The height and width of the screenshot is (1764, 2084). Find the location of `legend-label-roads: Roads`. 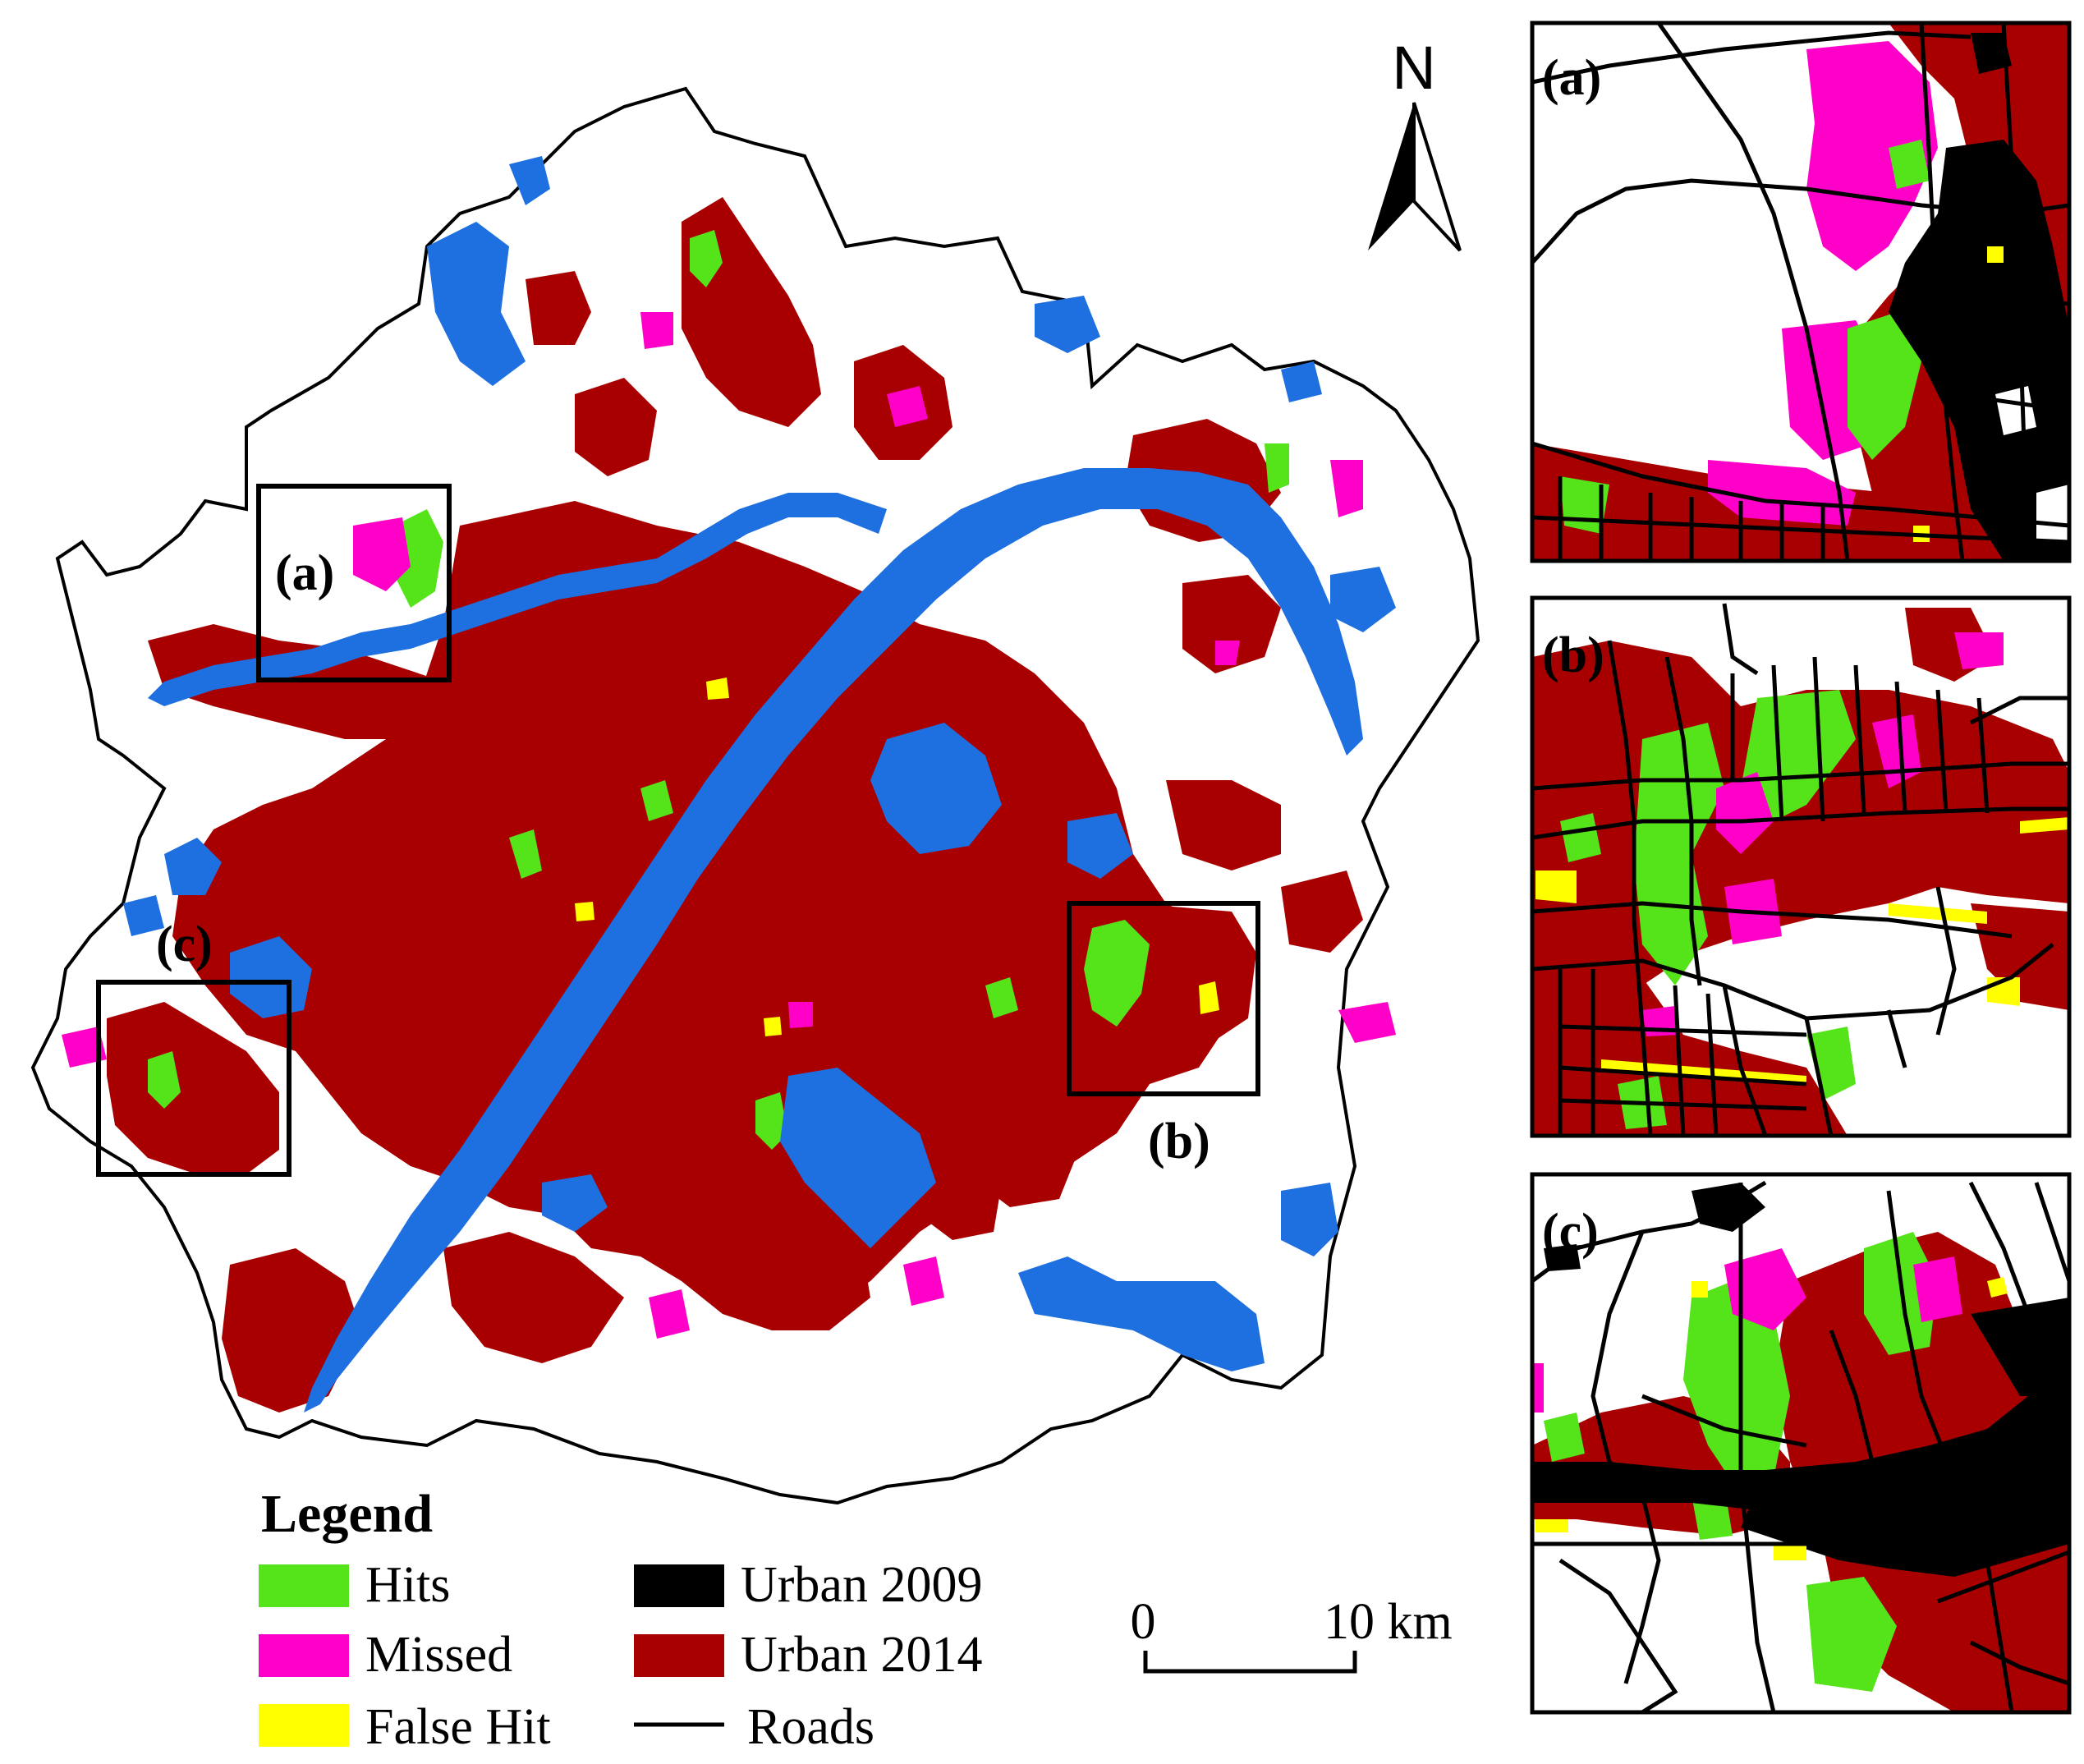

legend-label-roads: Roads is located at coordinates (810, 1727).